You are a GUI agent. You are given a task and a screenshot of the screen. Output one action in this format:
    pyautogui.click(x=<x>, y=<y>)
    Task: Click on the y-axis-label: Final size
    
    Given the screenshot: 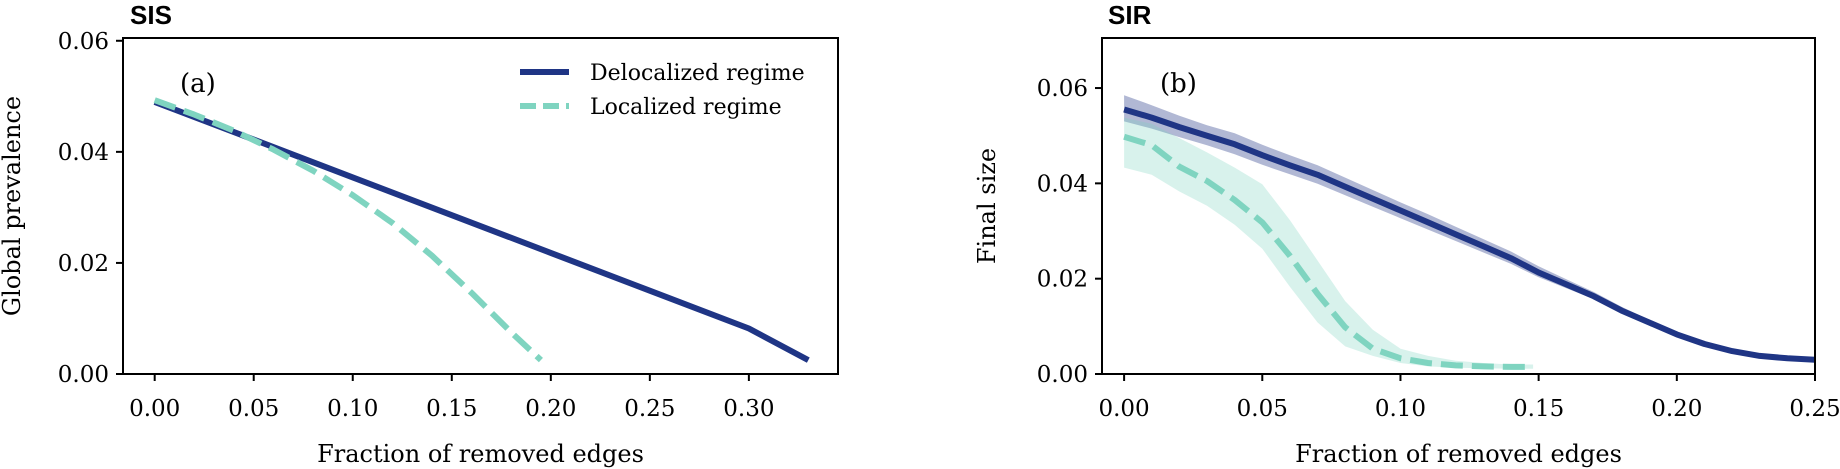 What is the action you would take?
    pyautogui.click(x=987, y=206)
    